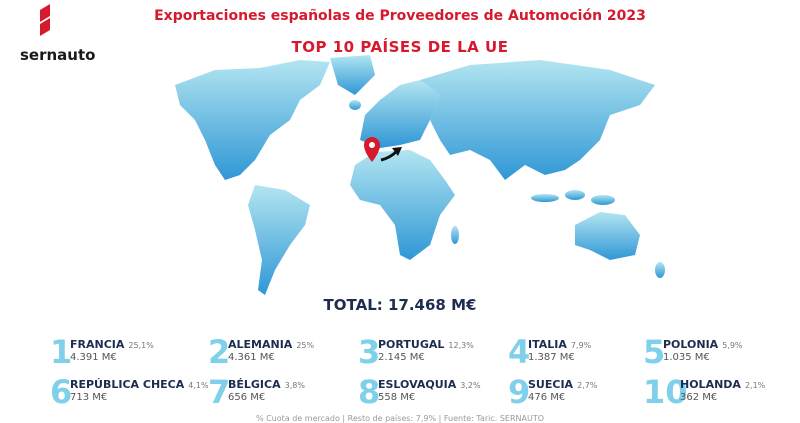 The width and height of the screenshot is (800, 423). What do you see at coordinates (294, 385) in the screenshot?
I see `share: 3,8%` at bounding box center [294, 385].